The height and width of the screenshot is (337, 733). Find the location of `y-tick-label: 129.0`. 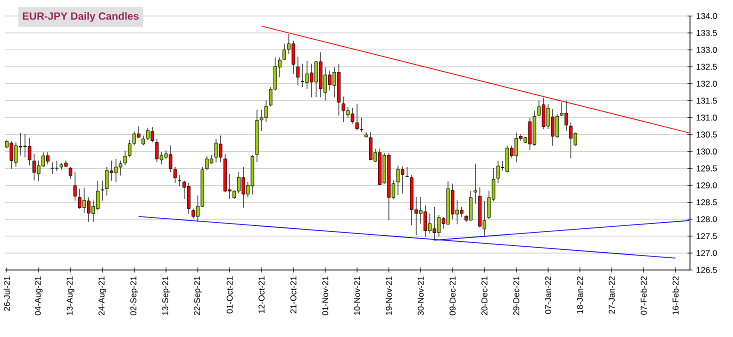

y-tick-label: 129.0 is located at coordinates (706, 185).